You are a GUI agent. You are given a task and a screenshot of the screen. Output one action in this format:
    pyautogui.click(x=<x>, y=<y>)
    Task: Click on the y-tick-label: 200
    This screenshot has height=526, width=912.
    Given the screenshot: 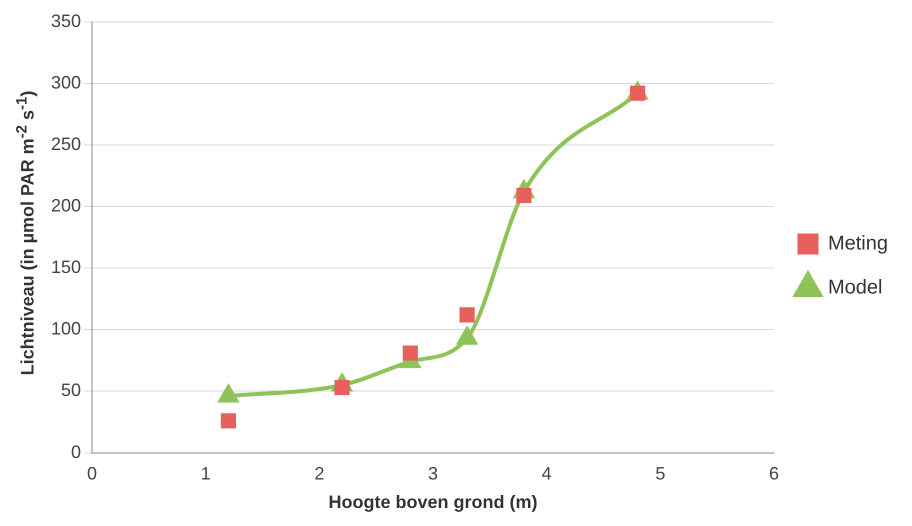 What is the action you would take?
    pyautogui.click(x=66, y=205)
    